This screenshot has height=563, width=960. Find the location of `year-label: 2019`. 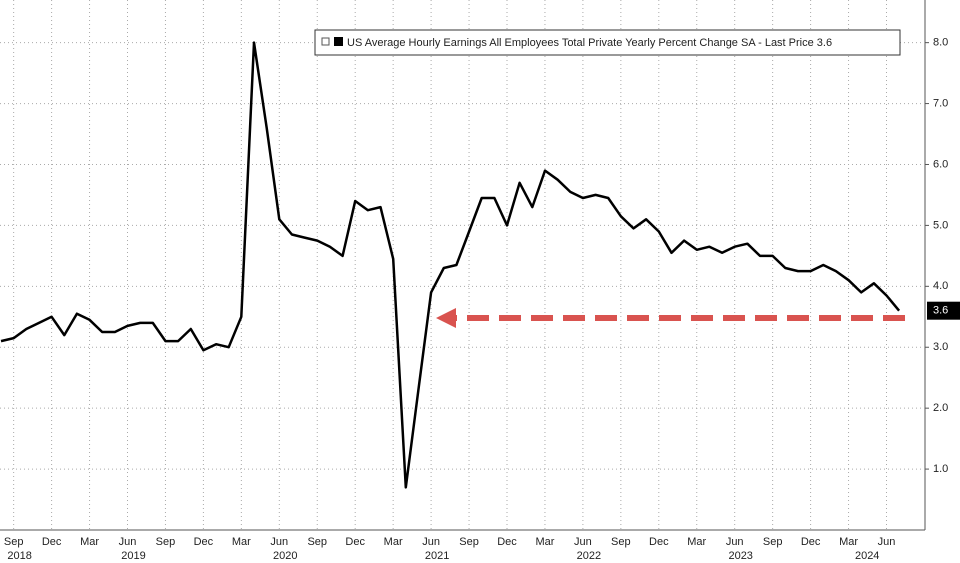

year-label: 2019 is located at coordinates (133, 556).